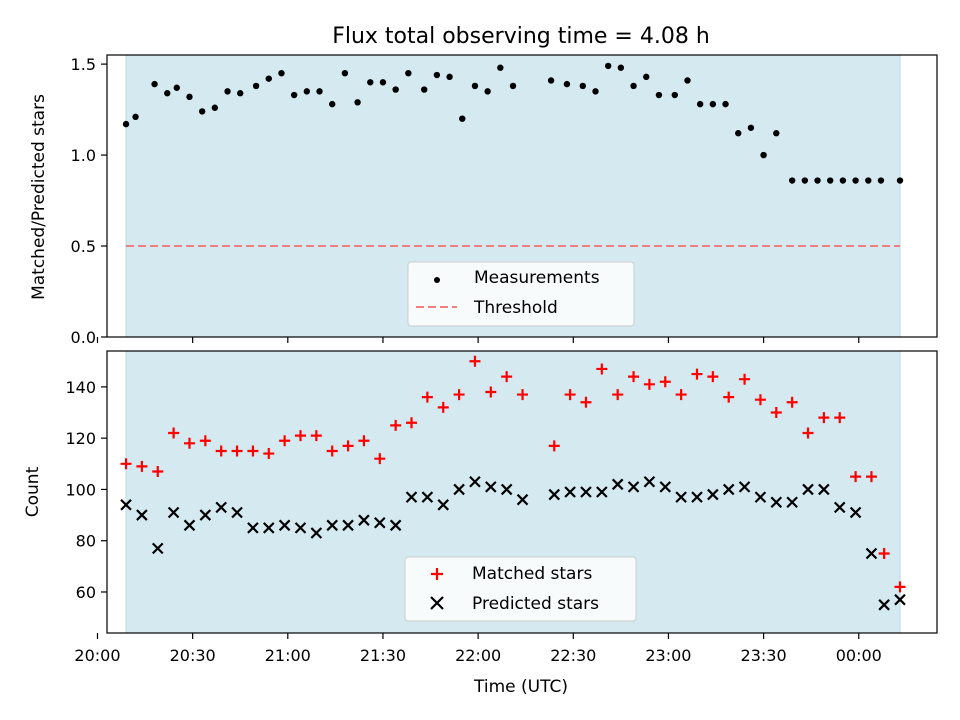 The height and width of the screenshot is (720, 960). I want to click on legend-label-predicted-stars: Predicted stars, so click(535, 604).